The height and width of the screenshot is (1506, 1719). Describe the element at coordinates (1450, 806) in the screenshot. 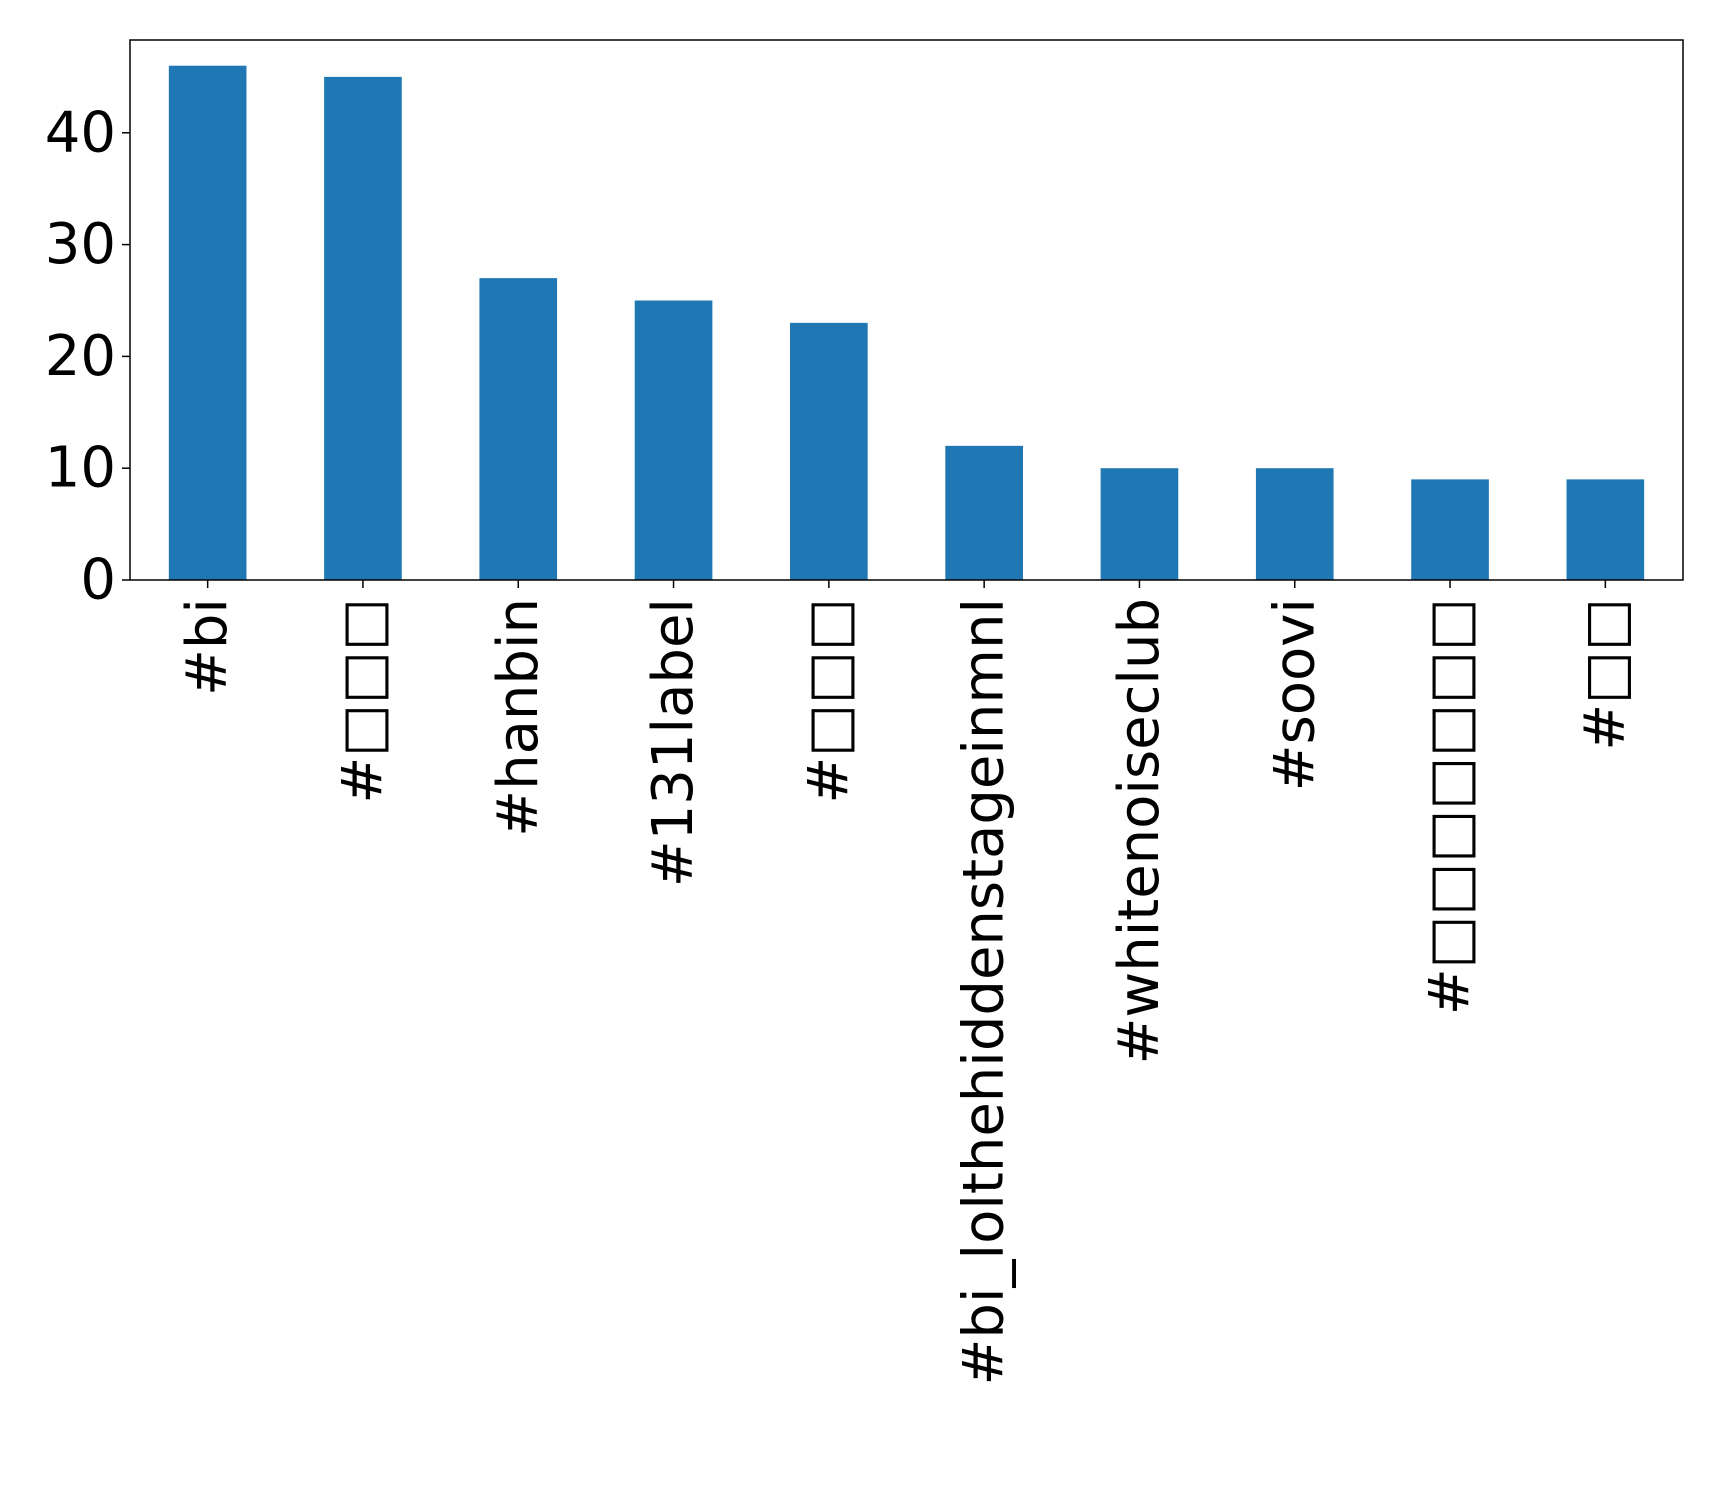

I see `x-tick-label: #□□□□□□□` at that location.